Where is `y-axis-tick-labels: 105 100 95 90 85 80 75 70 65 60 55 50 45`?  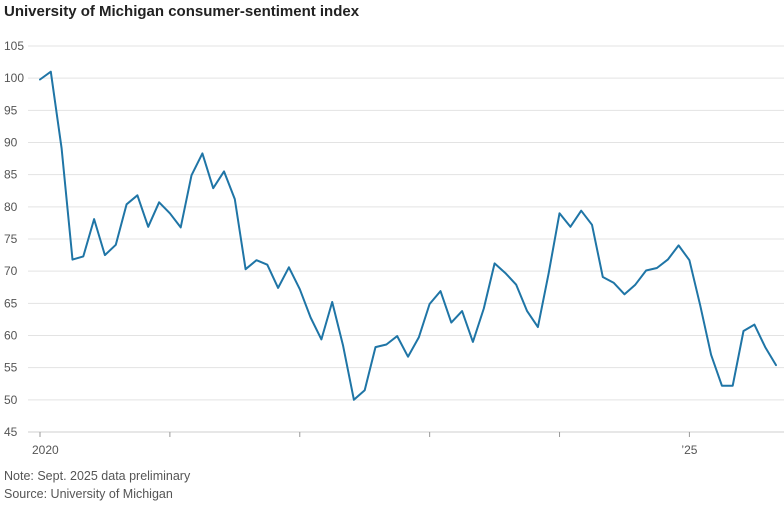 y-axis-tick-labels: 105 100 95 90 85 80 75 70 65 60 55 50 45 is located at coordinates (14, 239).